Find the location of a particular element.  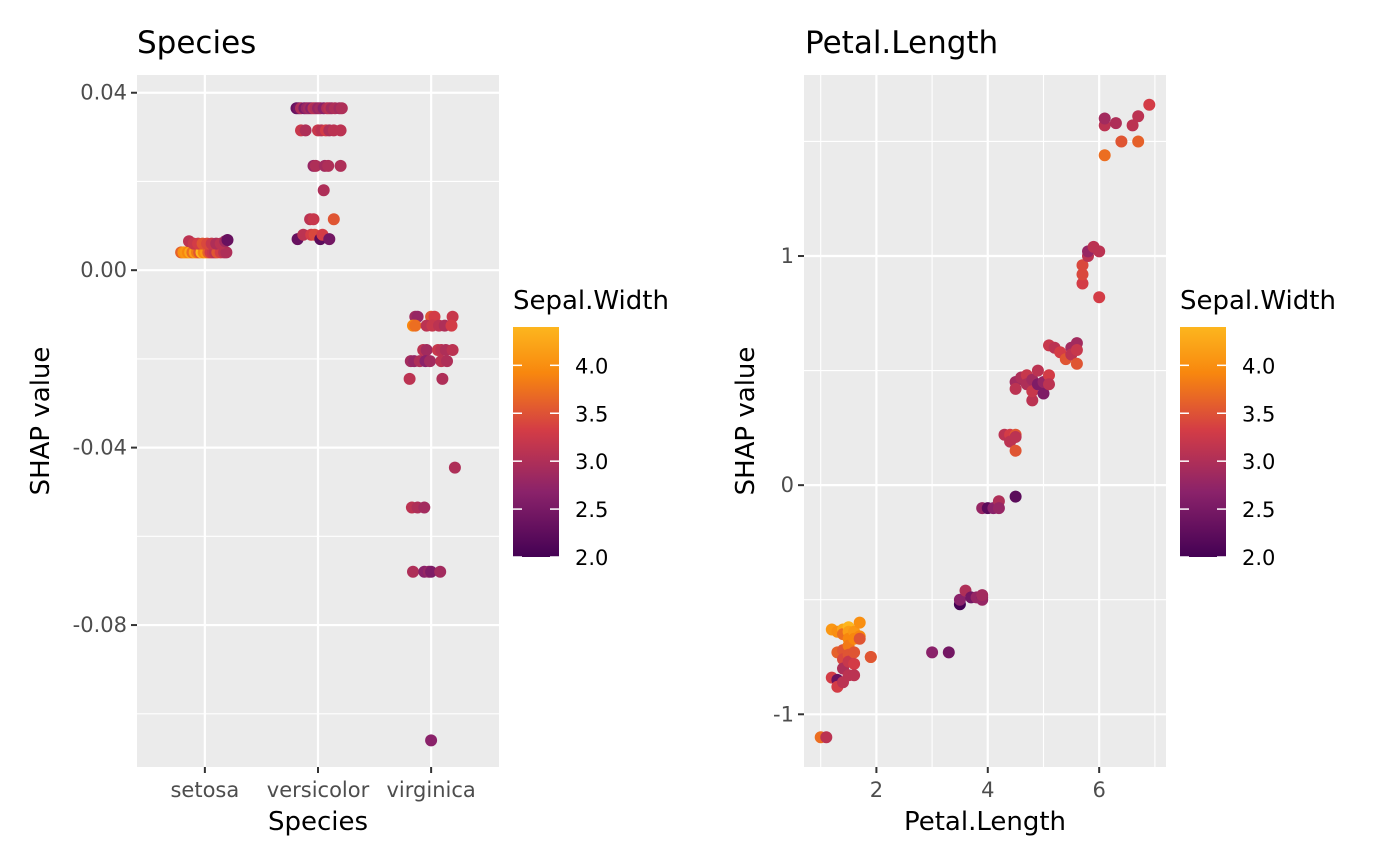

x-tick-label: 2 is located at coordinates (876, 790).